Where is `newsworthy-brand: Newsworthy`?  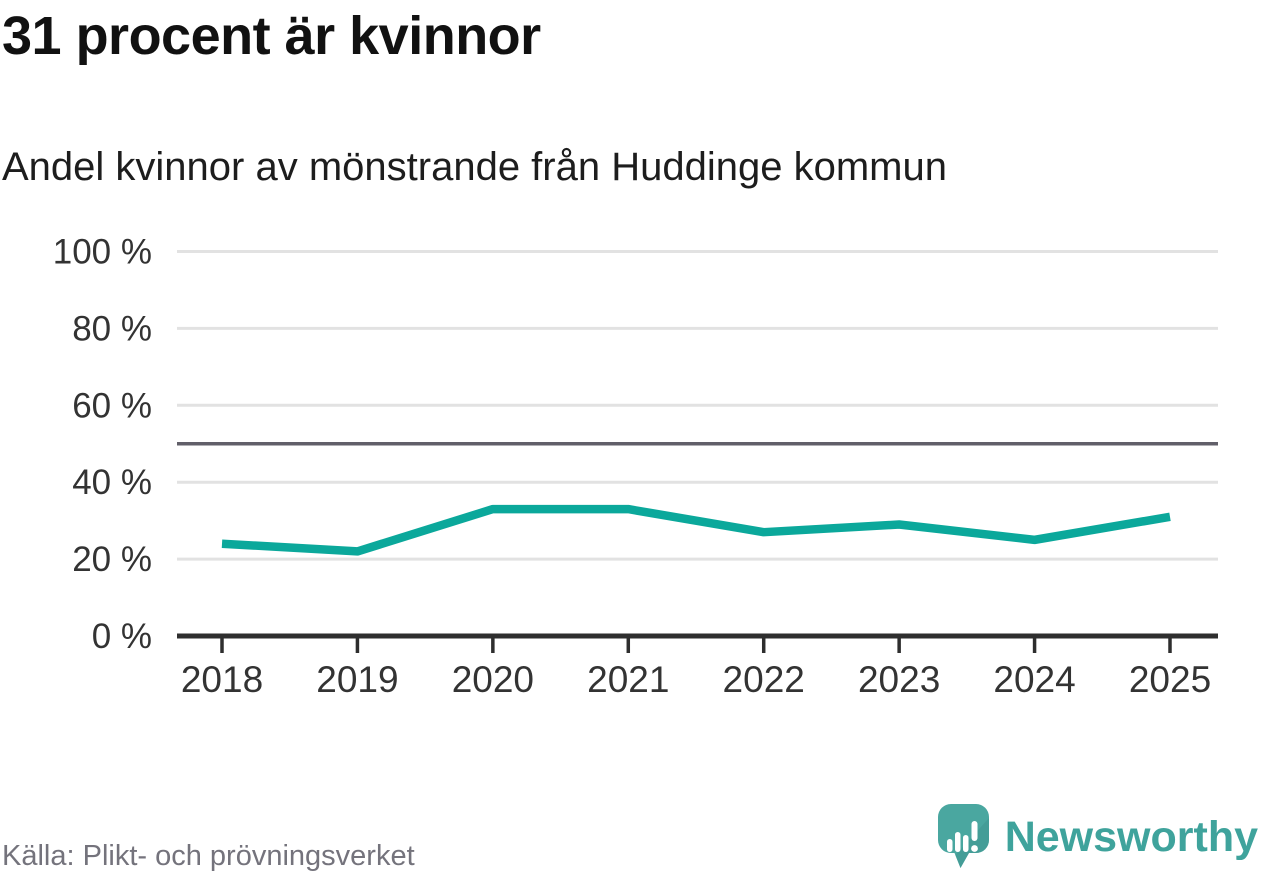
newsworthy-brand: Newsworthy is located at coordinates (1097, 837).